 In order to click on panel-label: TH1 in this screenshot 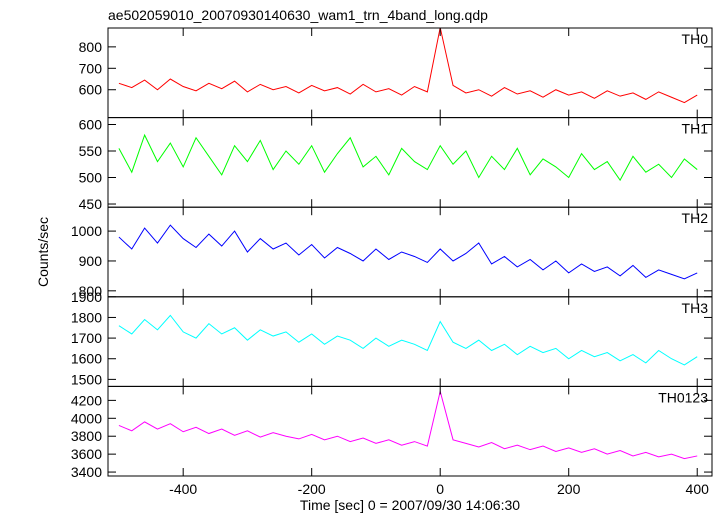, I will do `click(695, 129)`.